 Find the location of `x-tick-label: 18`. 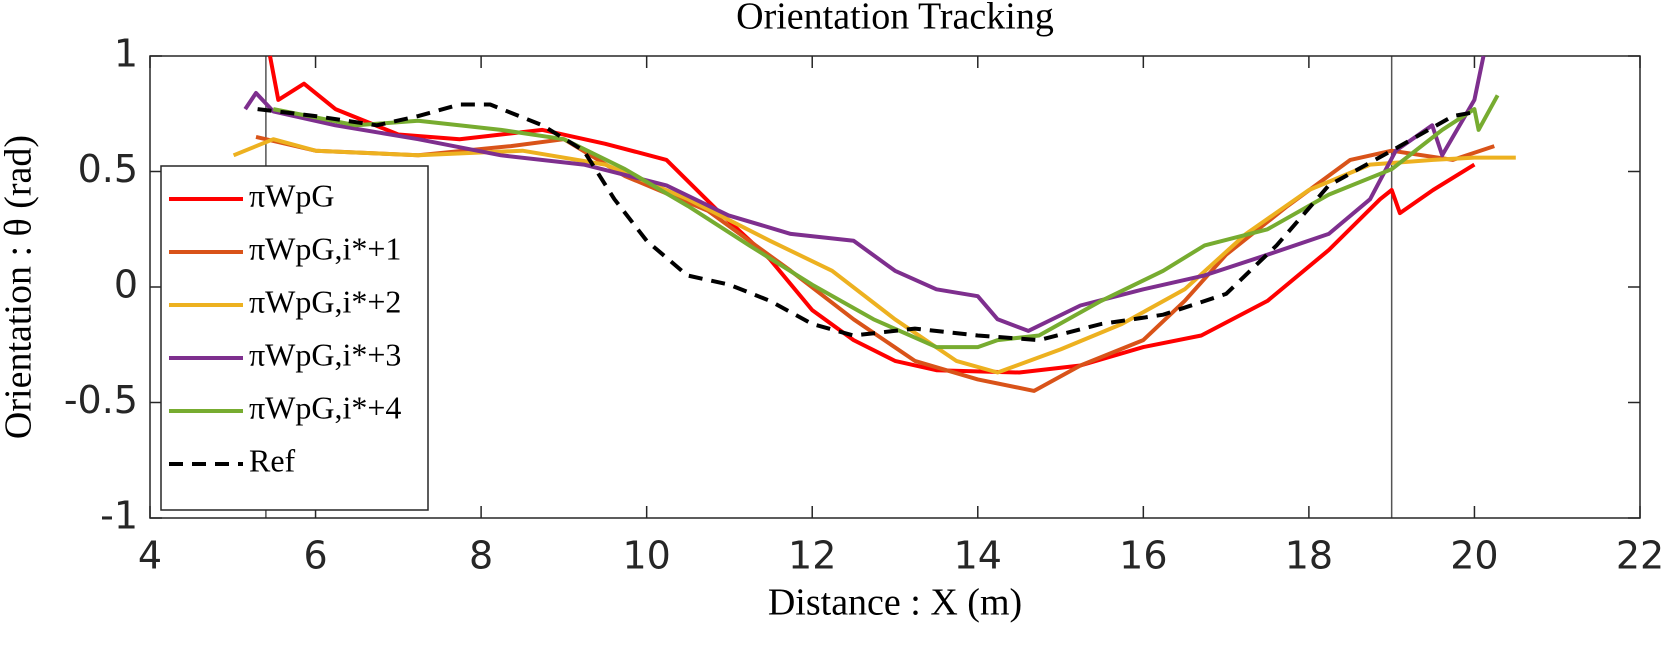

x-tick-label: 18 is located at coordinates (1309, 556).